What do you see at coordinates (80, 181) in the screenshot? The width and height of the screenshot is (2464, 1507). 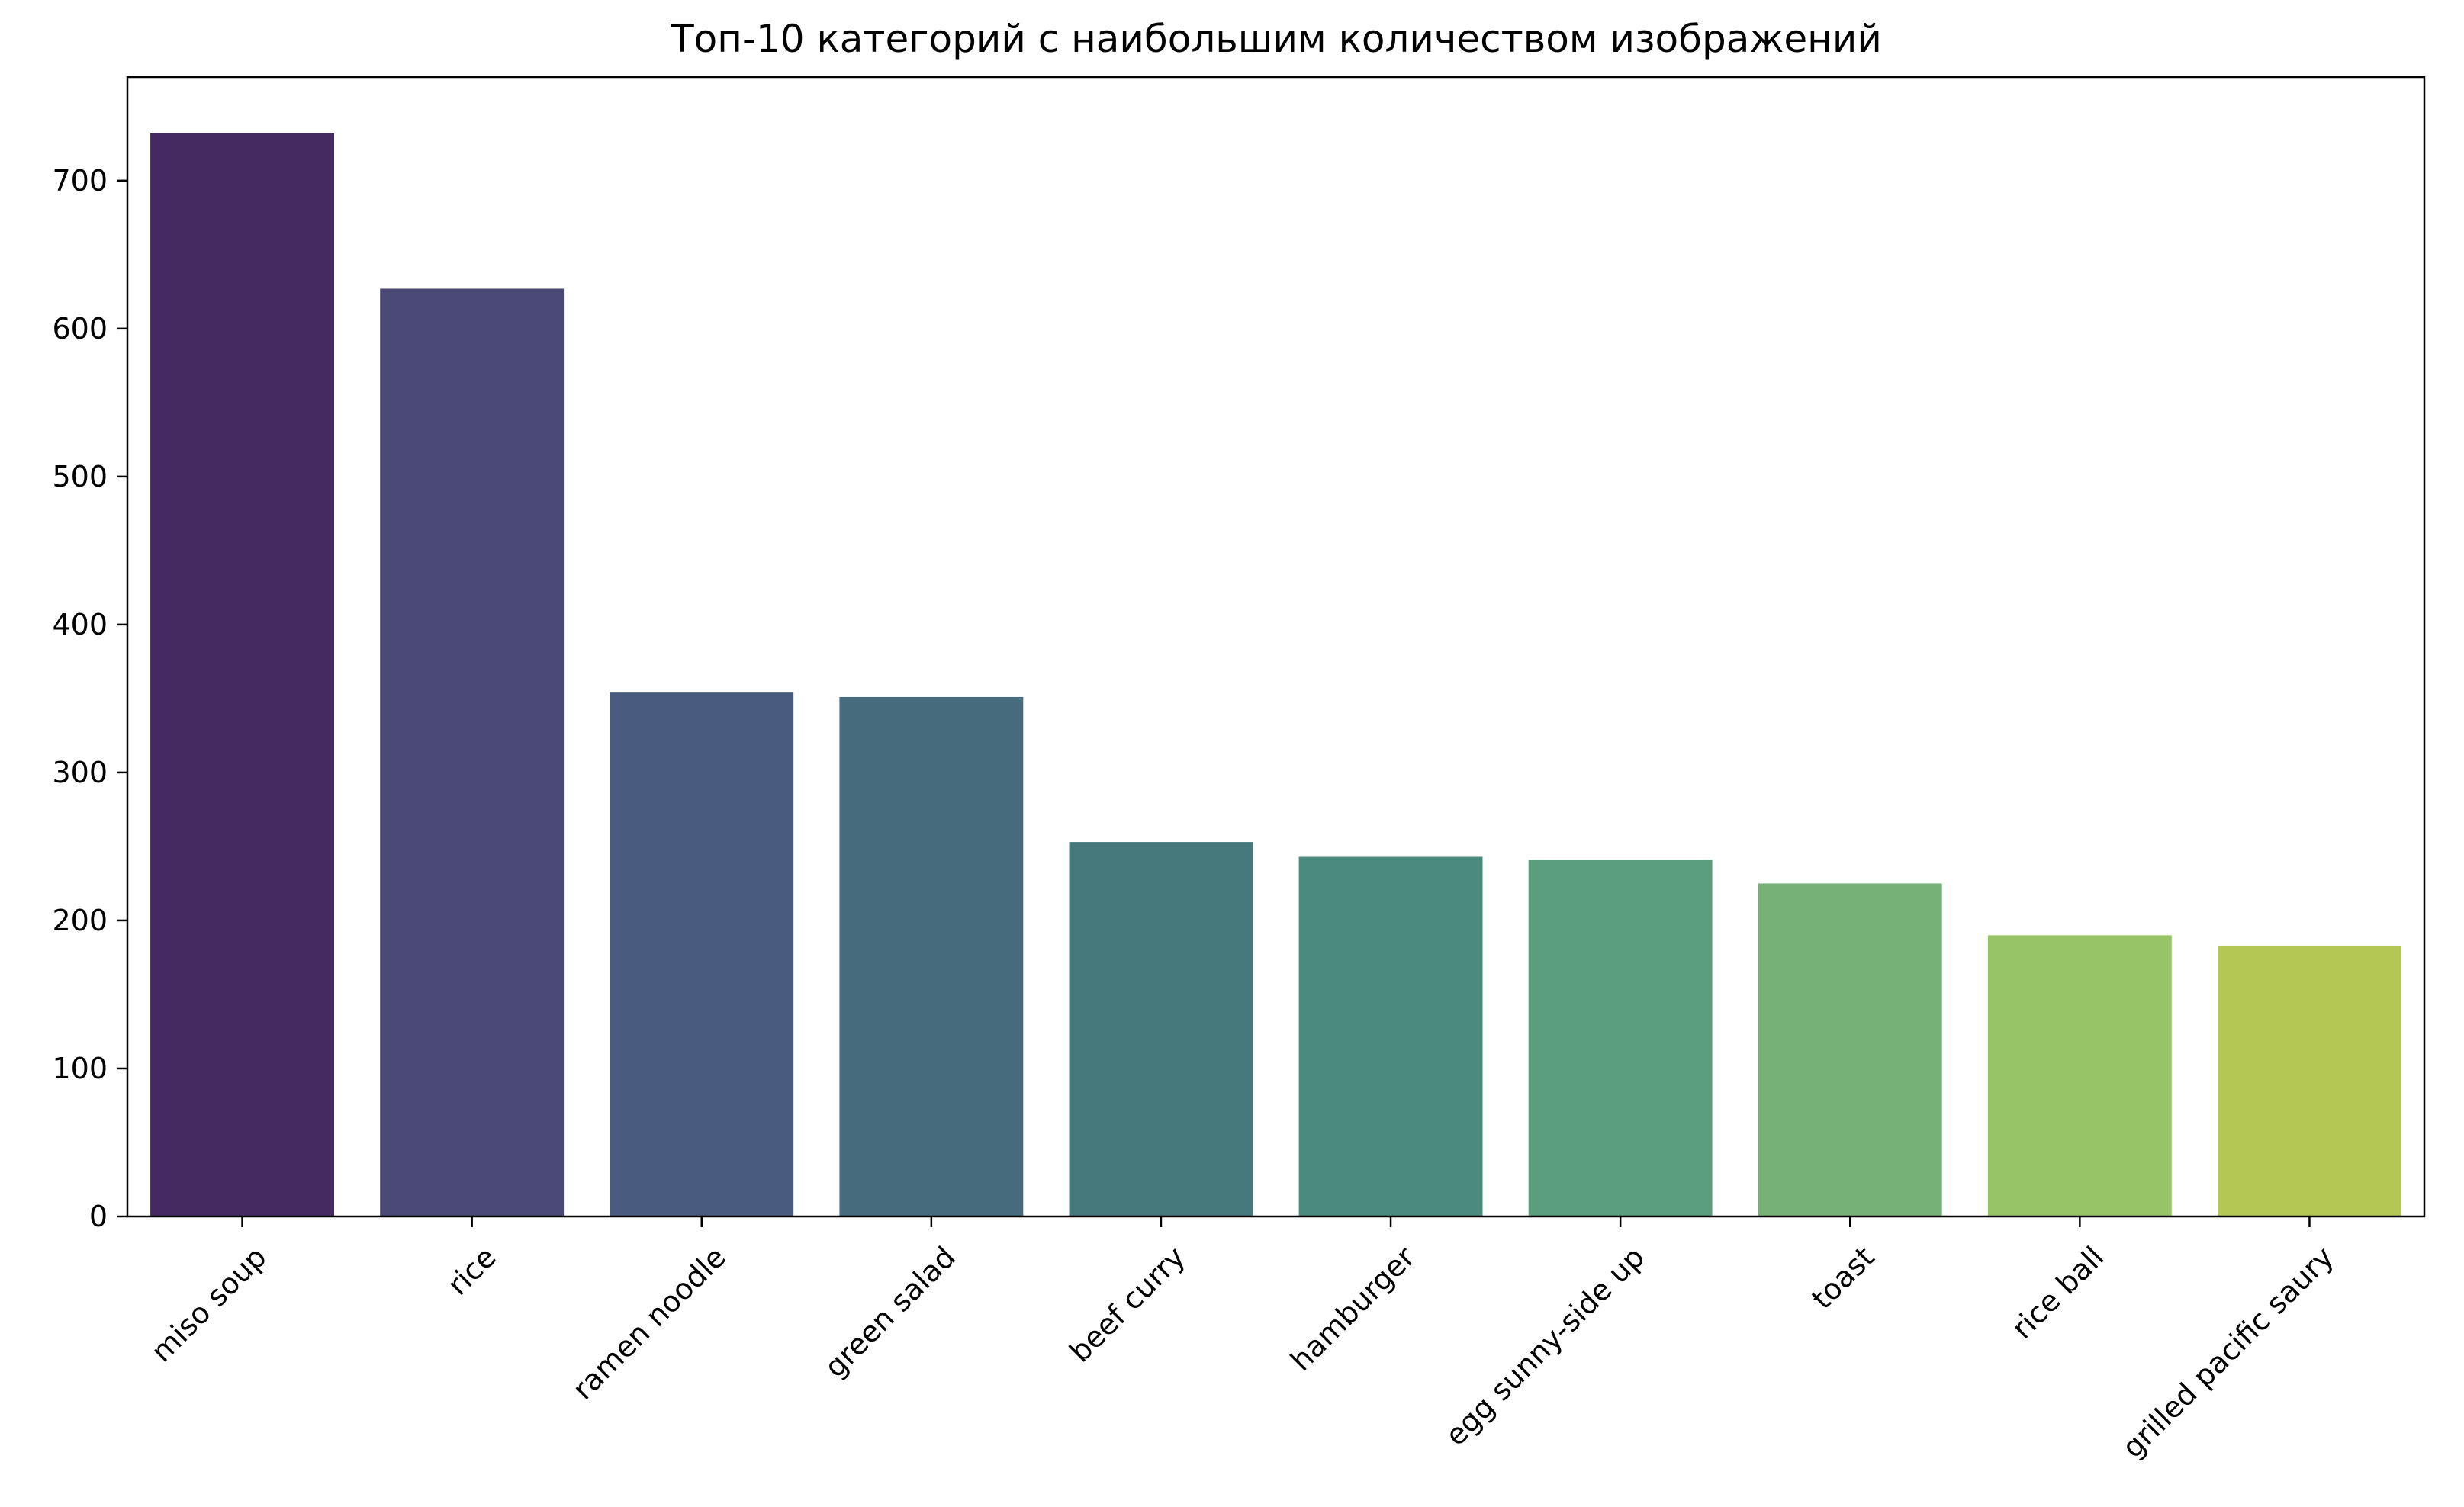 I see `y-tick-label: 700` at bounding box center [80, 181].